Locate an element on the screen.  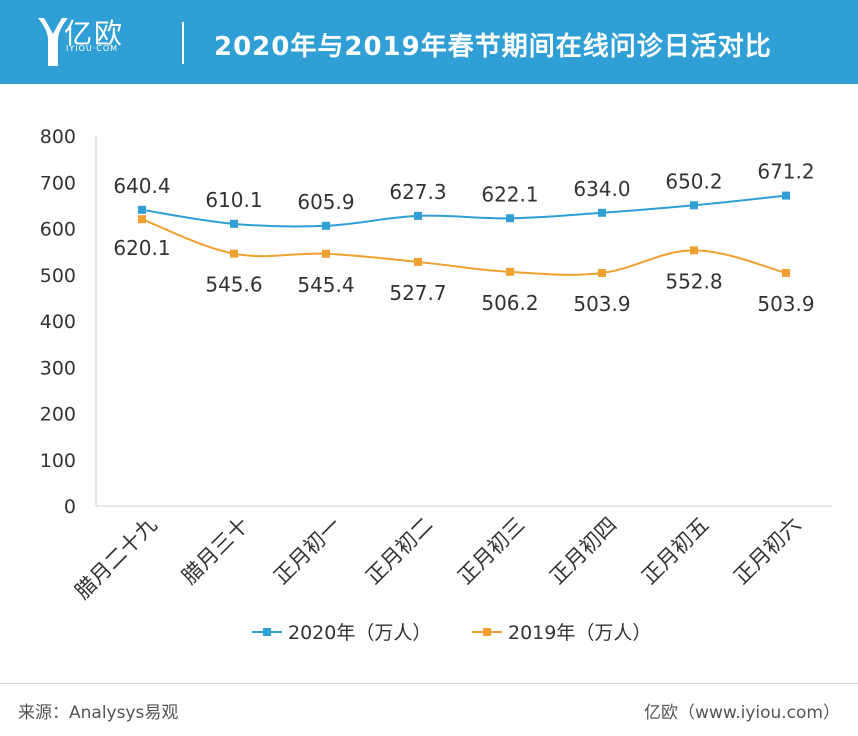
y-tick-label: 500 is located at coordinates (58, 276).